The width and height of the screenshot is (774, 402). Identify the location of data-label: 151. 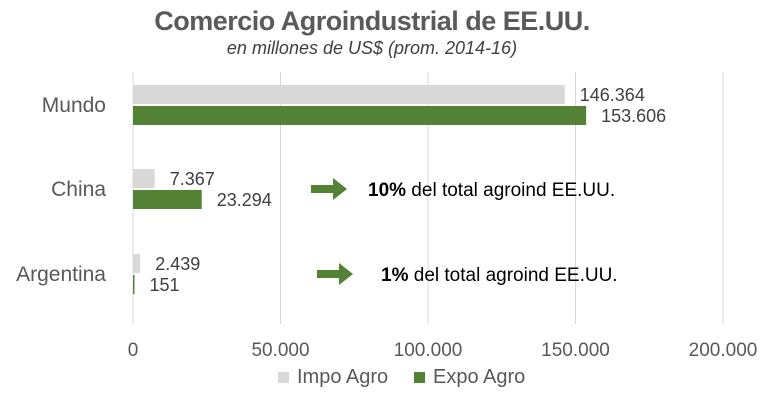
(165, 285).